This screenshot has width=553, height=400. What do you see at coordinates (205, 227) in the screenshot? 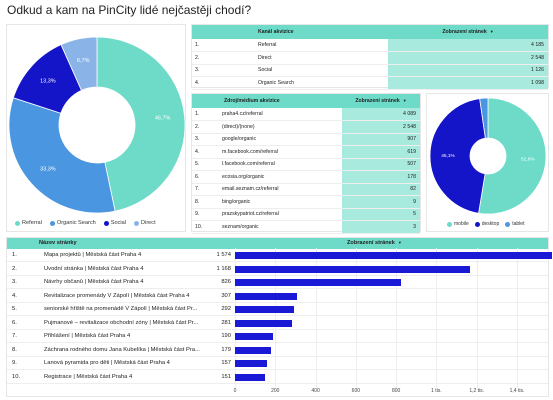
I see `source-table-row-index: 10.` at bounding box center [205, 227].